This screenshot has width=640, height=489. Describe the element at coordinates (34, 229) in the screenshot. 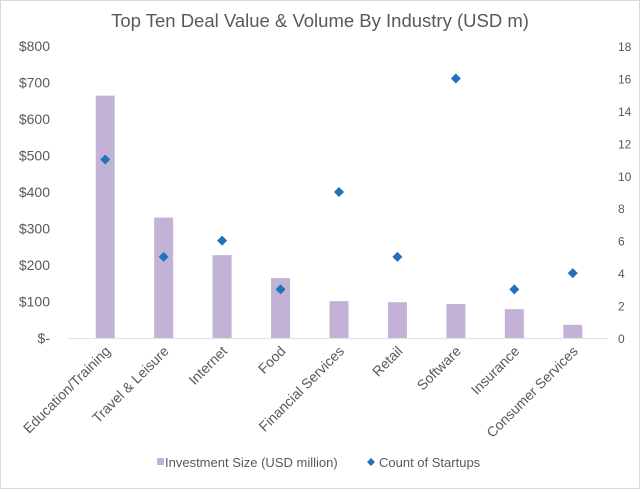

I see `left-axis-tick-label: $300` at that location.